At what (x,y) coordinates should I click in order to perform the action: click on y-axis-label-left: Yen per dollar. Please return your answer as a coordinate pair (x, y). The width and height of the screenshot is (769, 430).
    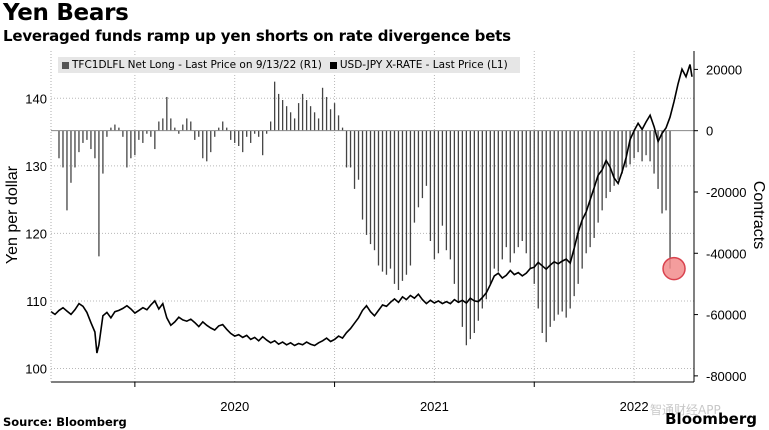
    Looking at the image, I should click on (12, 214).